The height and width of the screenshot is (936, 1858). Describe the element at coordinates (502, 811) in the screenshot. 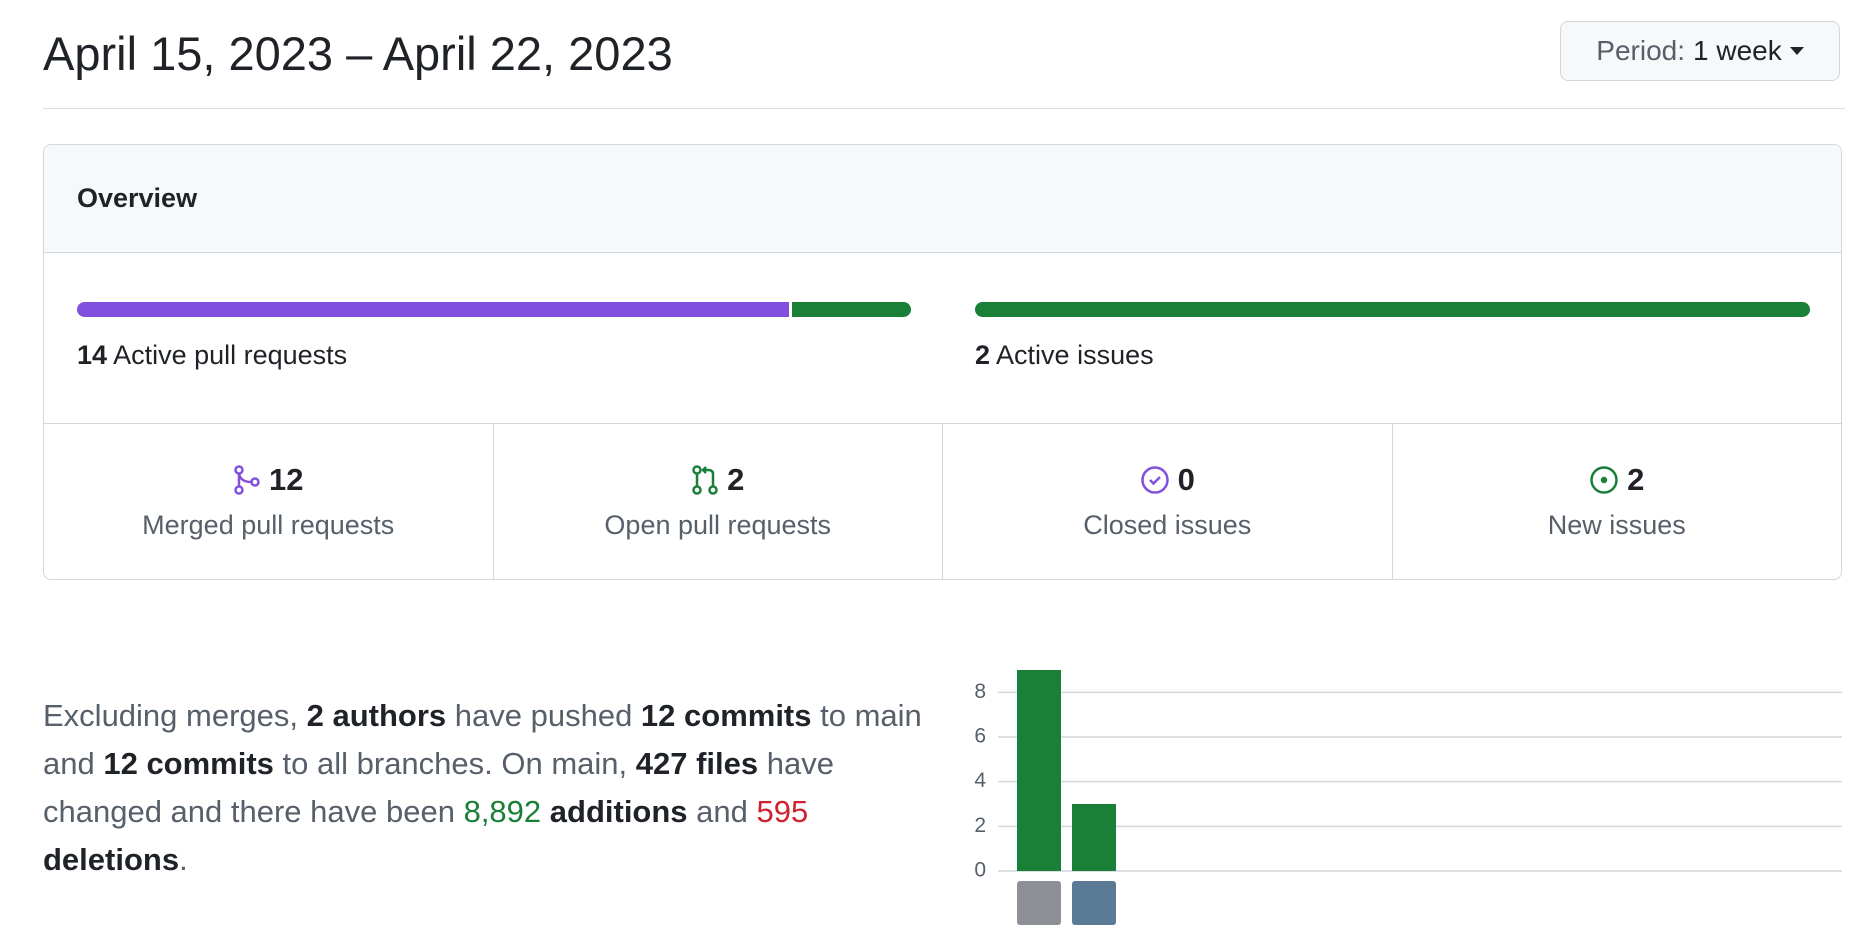

I see `text: 8,892` at that location.